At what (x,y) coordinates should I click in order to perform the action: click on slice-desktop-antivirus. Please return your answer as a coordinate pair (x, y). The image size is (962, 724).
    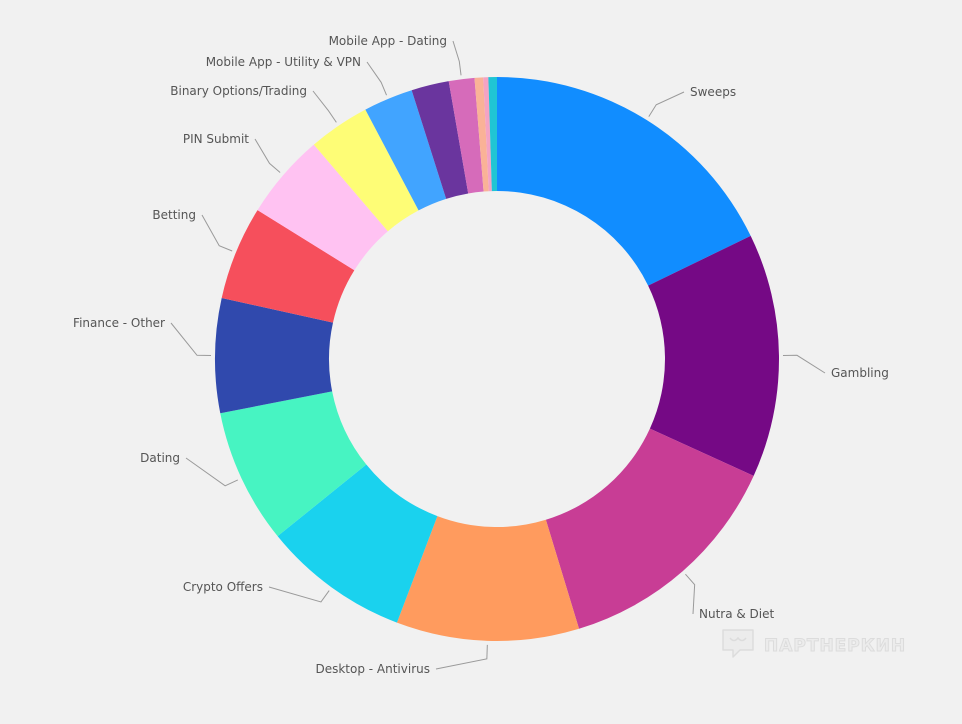
    Looking at the image, I should click on (488, 578).